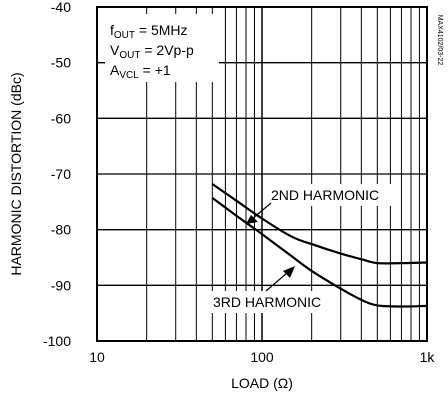 This screenshot has height=400, width=448. Describe the element at coordinates (149, 31) in the screenshot. I see `condition-fout: fOUT = 5MHz` at that location.